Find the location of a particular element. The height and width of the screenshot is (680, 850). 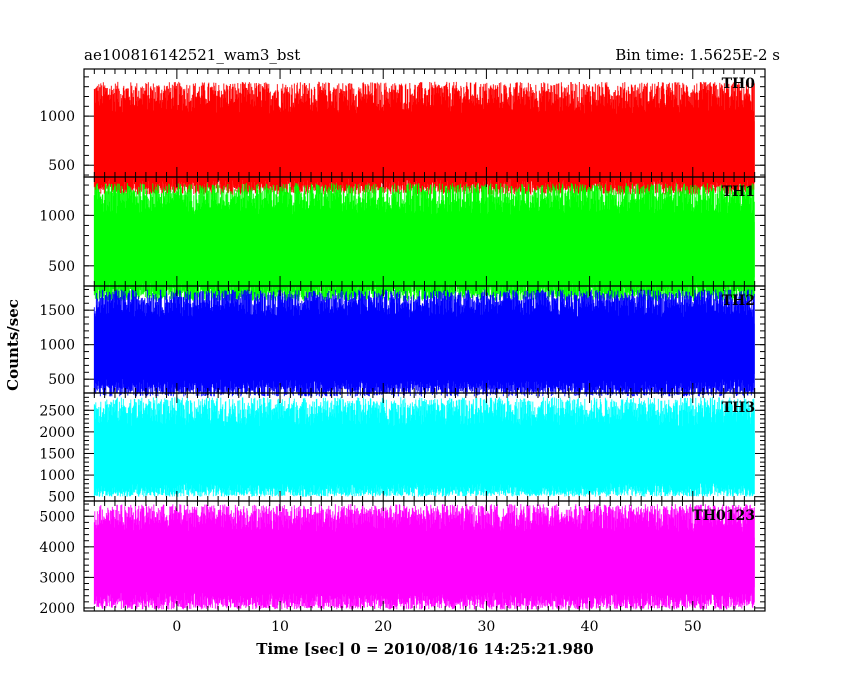

panel-th0123: 2000 3000 4000 5000 TH0123 is located at coordinates (402, 558).